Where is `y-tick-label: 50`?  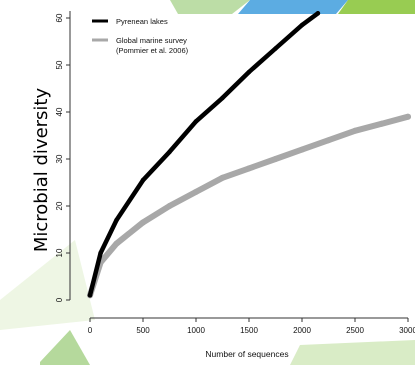
y-tick-label: 50 is located at coordinates (59, 64).